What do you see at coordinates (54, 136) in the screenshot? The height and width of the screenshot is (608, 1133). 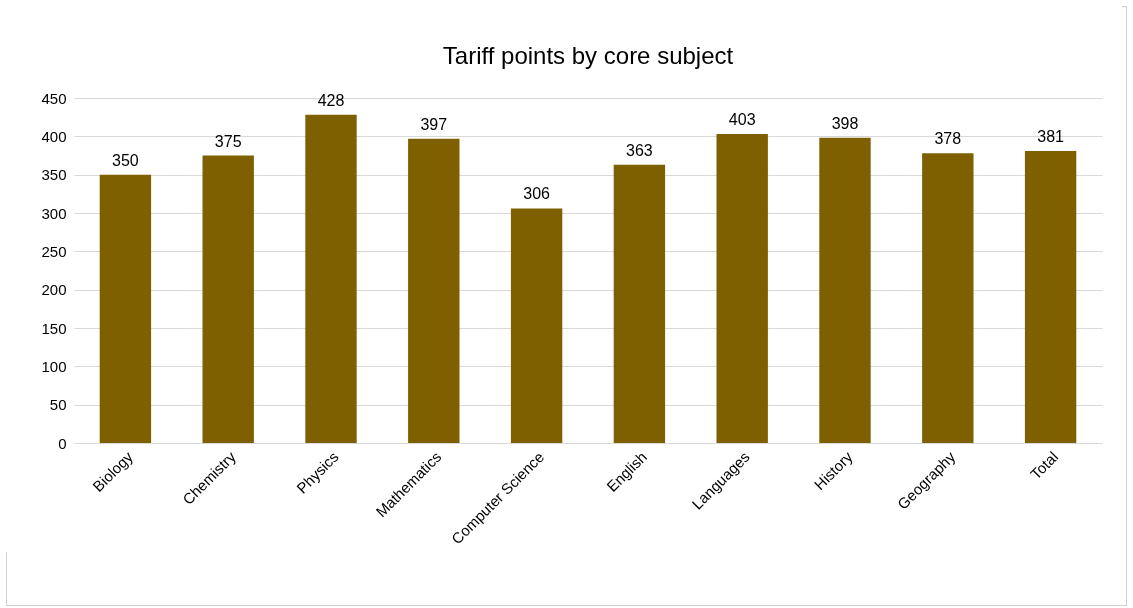 I see `y-tick-label: 400` at bounding box center [54, 136].